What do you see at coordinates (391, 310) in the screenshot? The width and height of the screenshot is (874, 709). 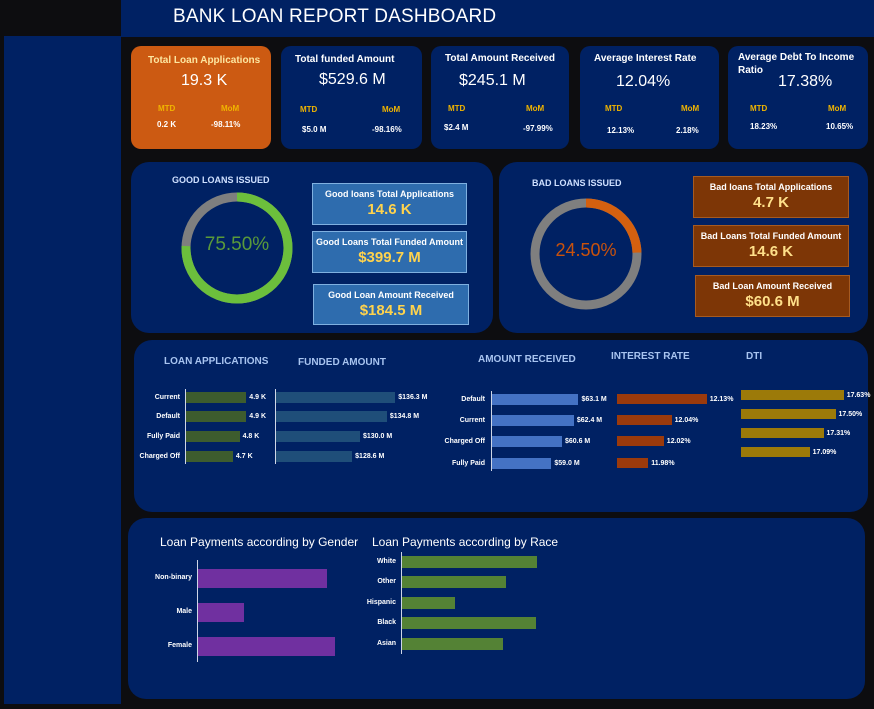 I see `card-value: $184.5 M` at bounding box center [391, 310].